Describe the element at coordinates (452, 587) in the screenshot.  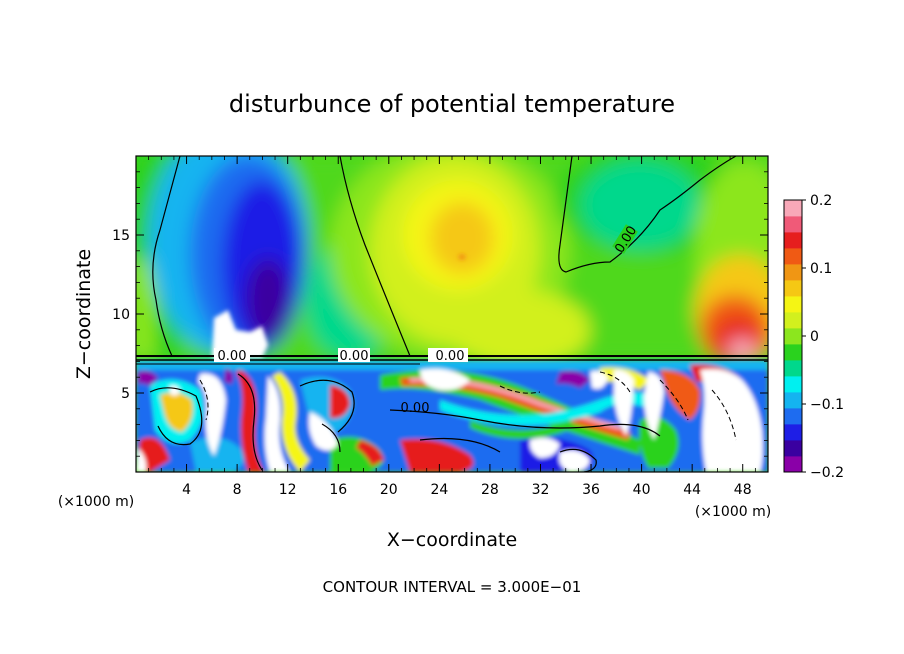
I see `contour-interval-note: CONTOUR INTERVAL = 3.000E−01` at that location.